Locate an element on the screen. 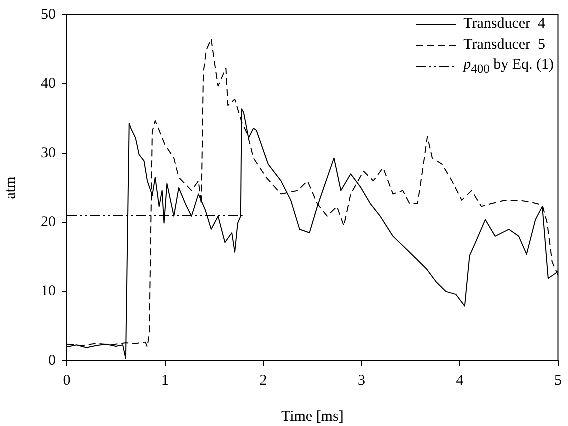 The height and width of the screenshot is (426, 568). y-tick-label: 30 is located at coordinates (48, 153).